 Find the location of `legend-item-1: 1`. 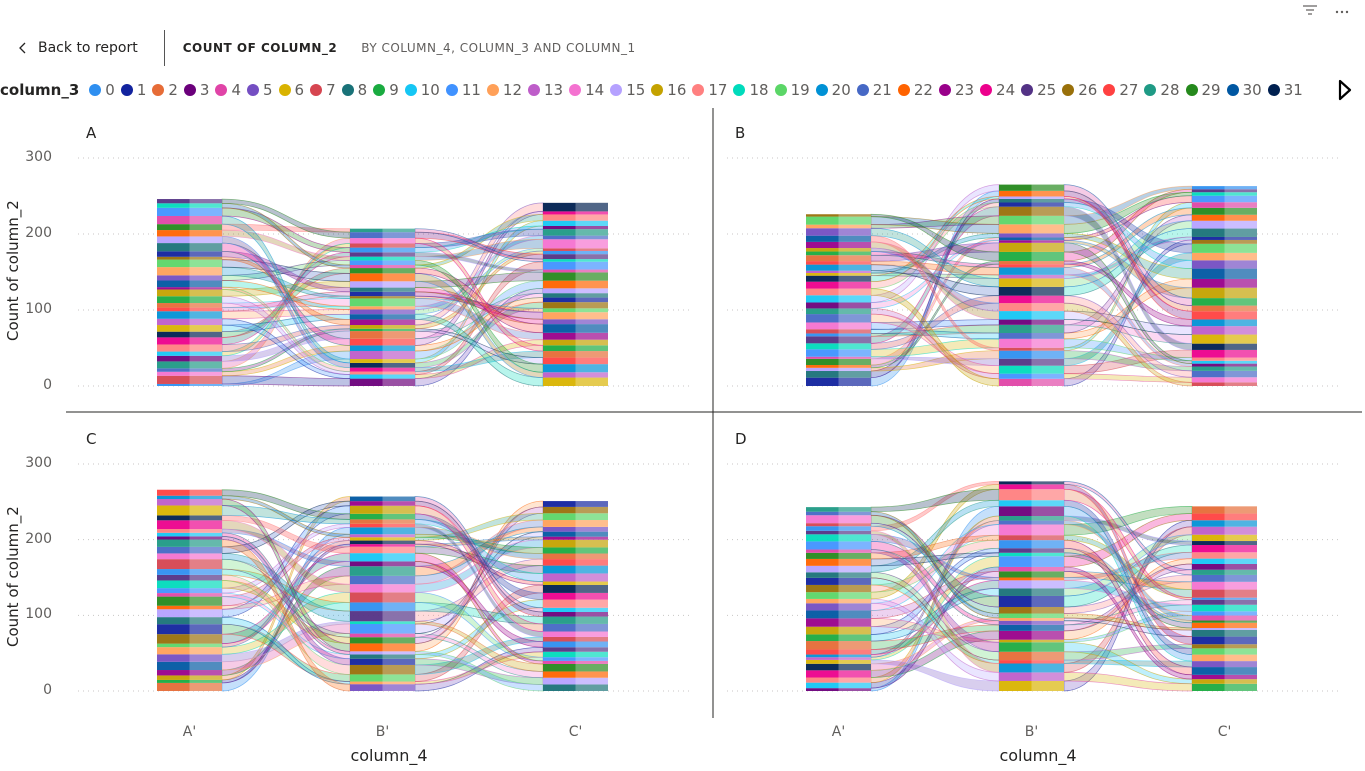

legend-item-1: 1 is located at coordinates (133, 90).